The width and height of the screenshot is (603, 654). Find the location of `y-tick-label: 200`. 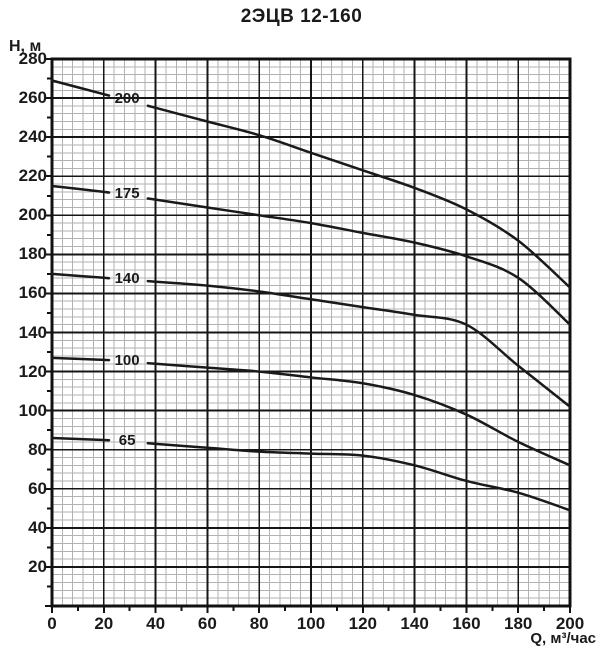

y-tick-label: 200 is located at coordinates (32, 215).